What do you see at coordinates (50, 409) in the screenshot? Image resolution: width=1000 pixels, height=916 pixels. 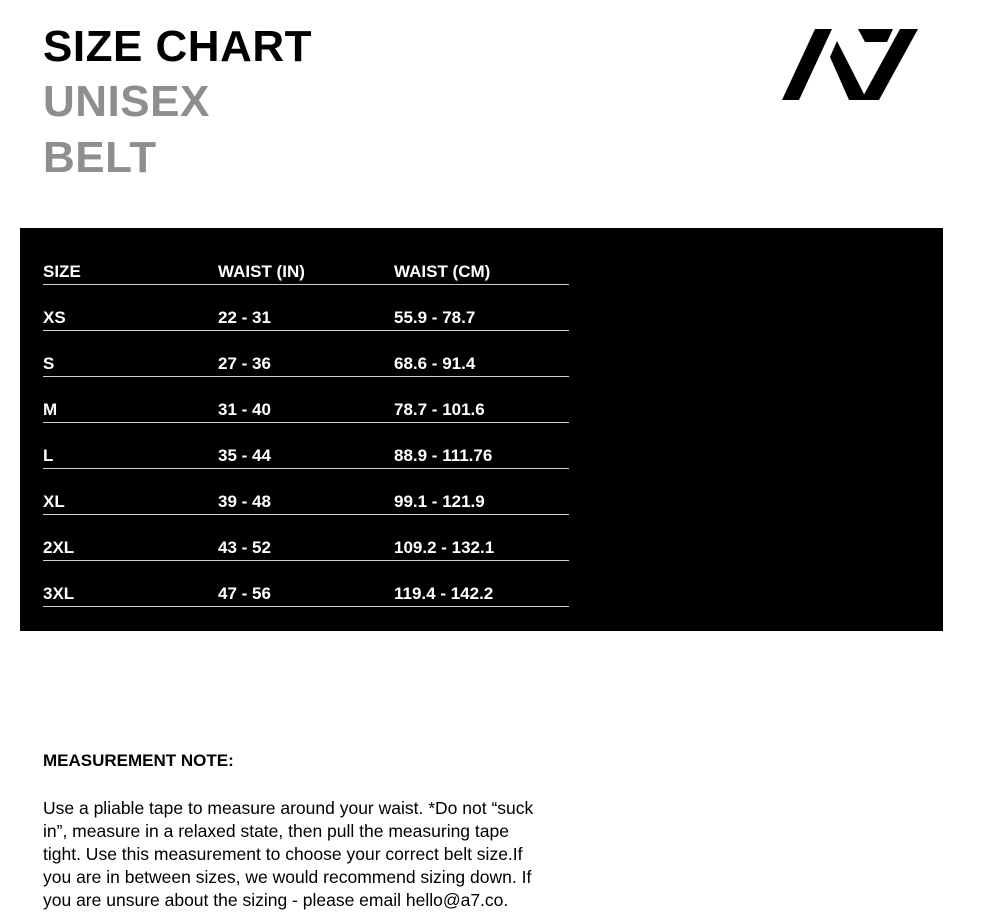 I see `table-row-cell: M` at bounding box center [50, 409].